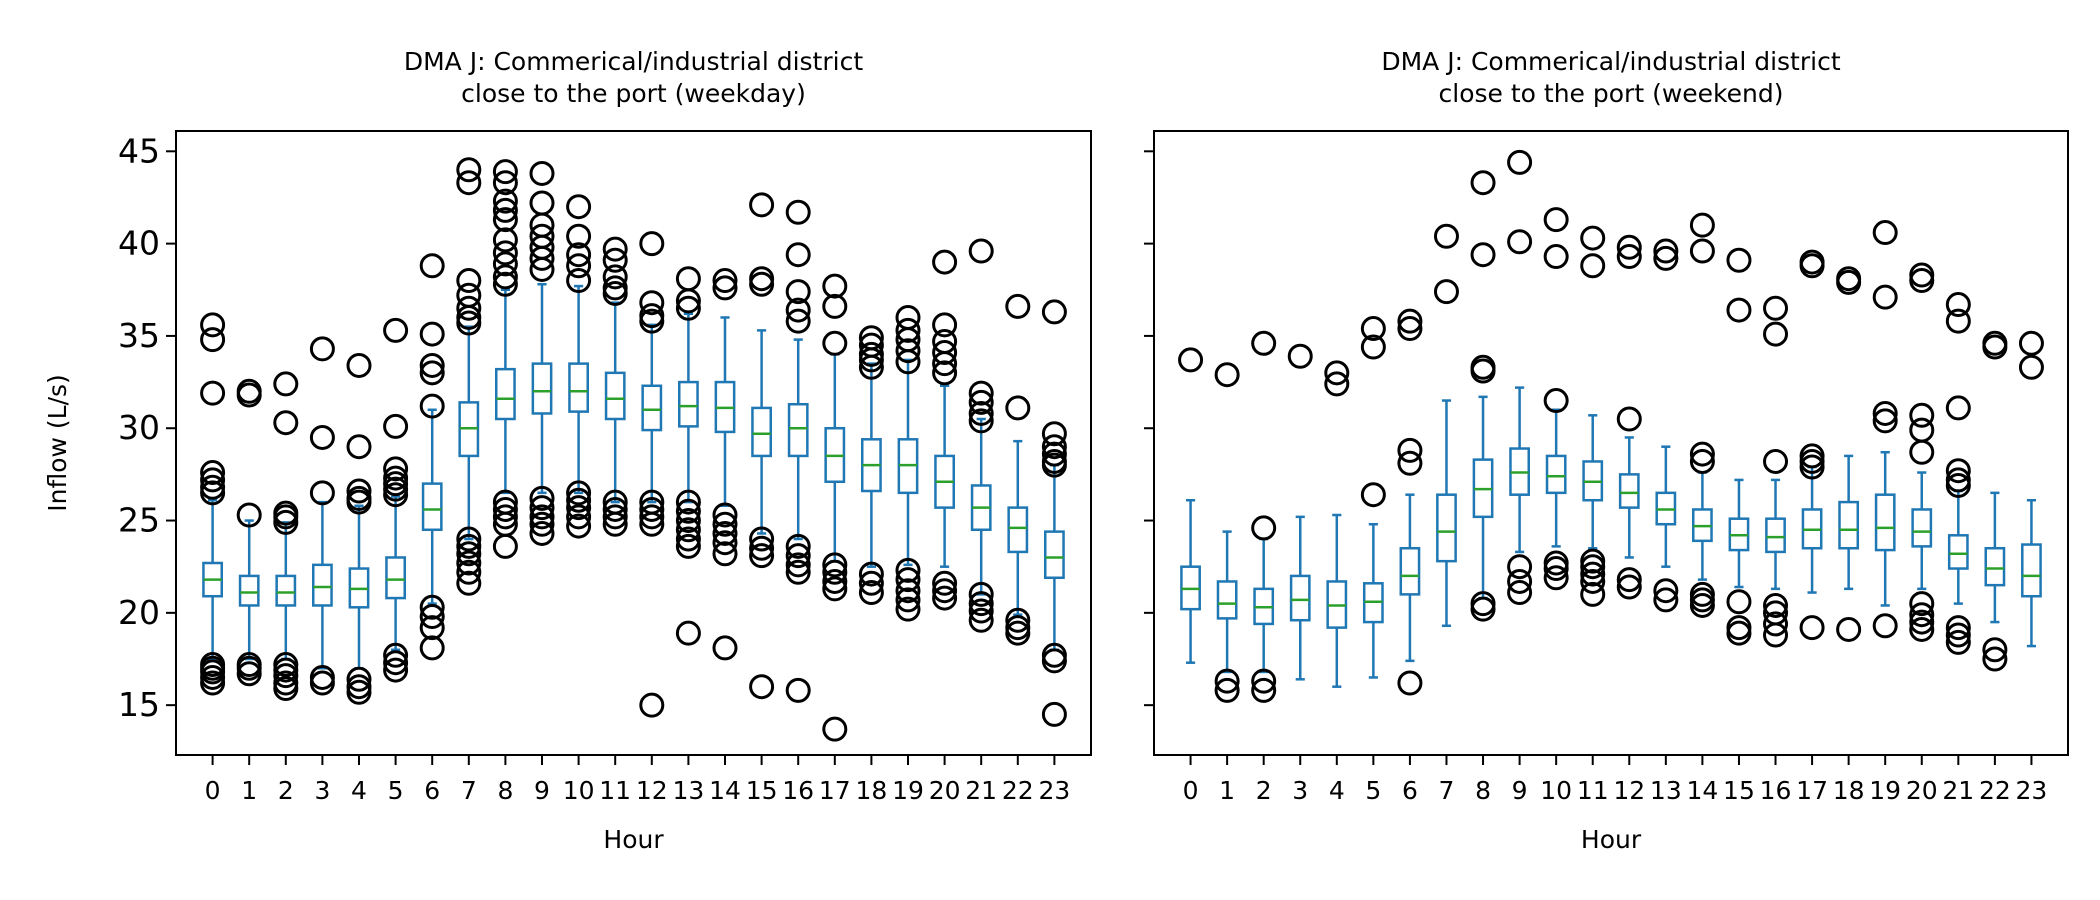 The height and width of the screenshot is (900, 2100). I want to click on y-tick-label: 20, so click(139, 612).